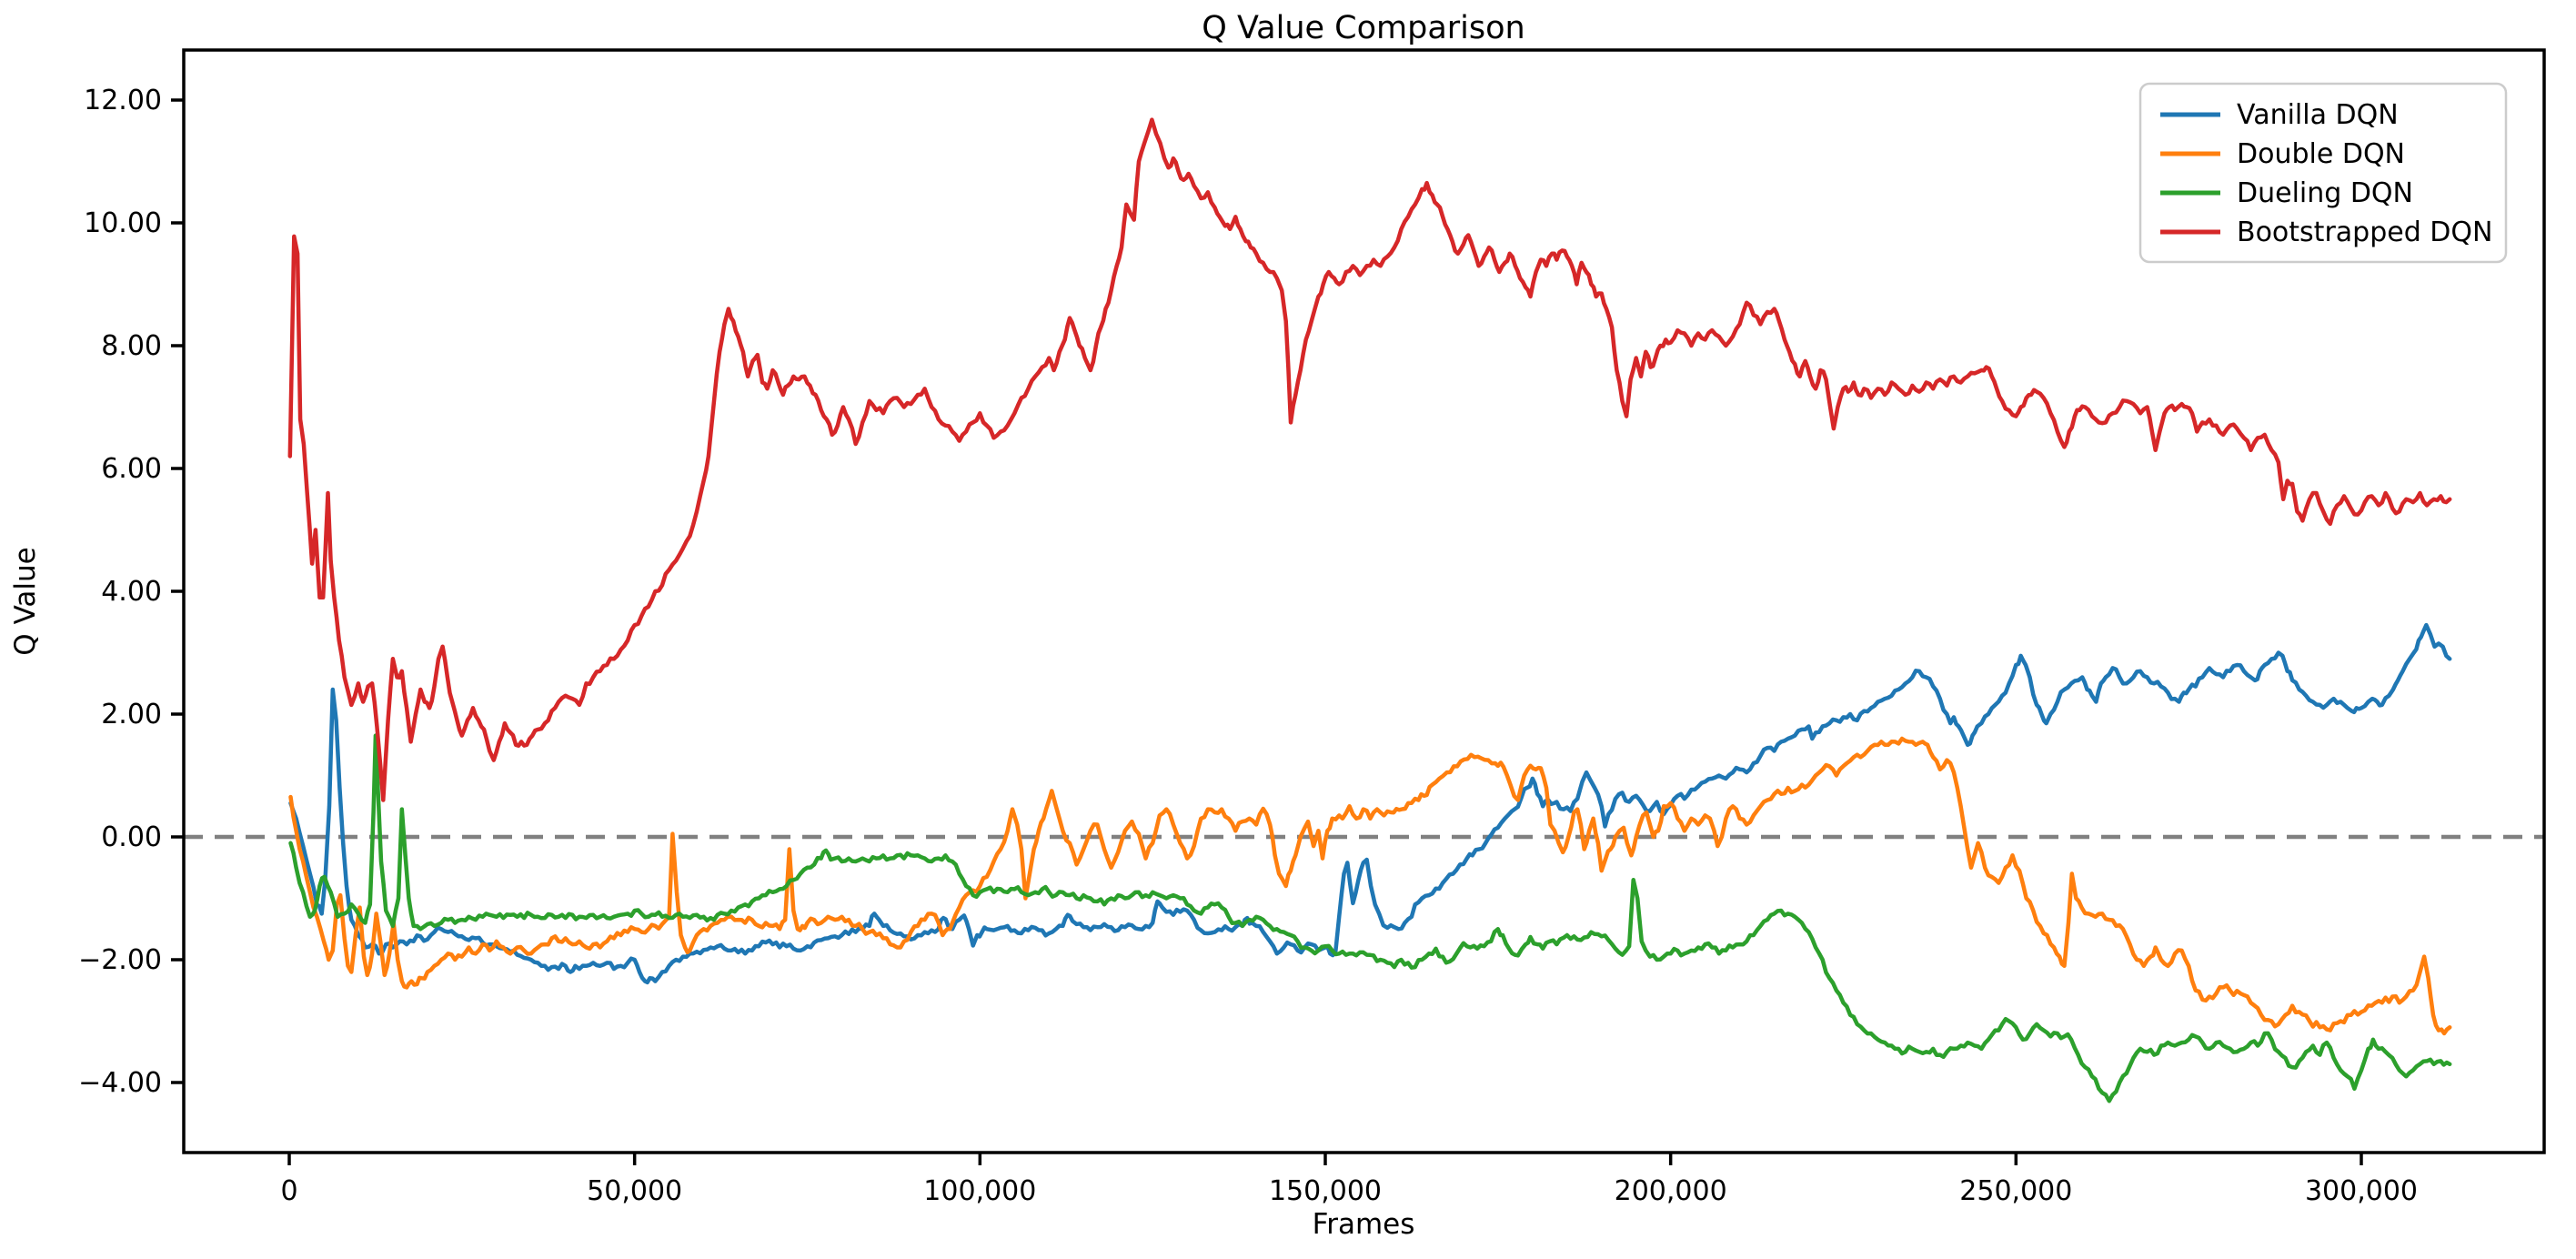  What do you see at coordinates (288, 1191) in the screenshot?
I see `x-tick-label: 0` at bounding box center [288, 1191].